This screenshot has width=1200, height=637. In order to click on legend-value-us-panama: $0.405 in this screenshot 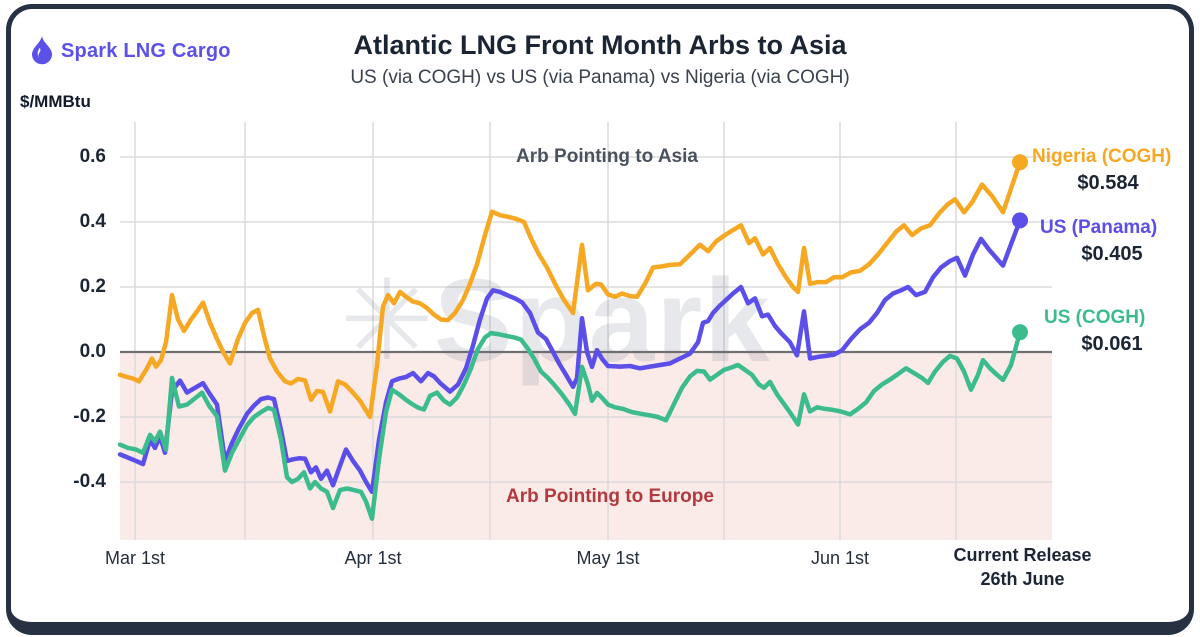, I will do `click(1112, 254)`.